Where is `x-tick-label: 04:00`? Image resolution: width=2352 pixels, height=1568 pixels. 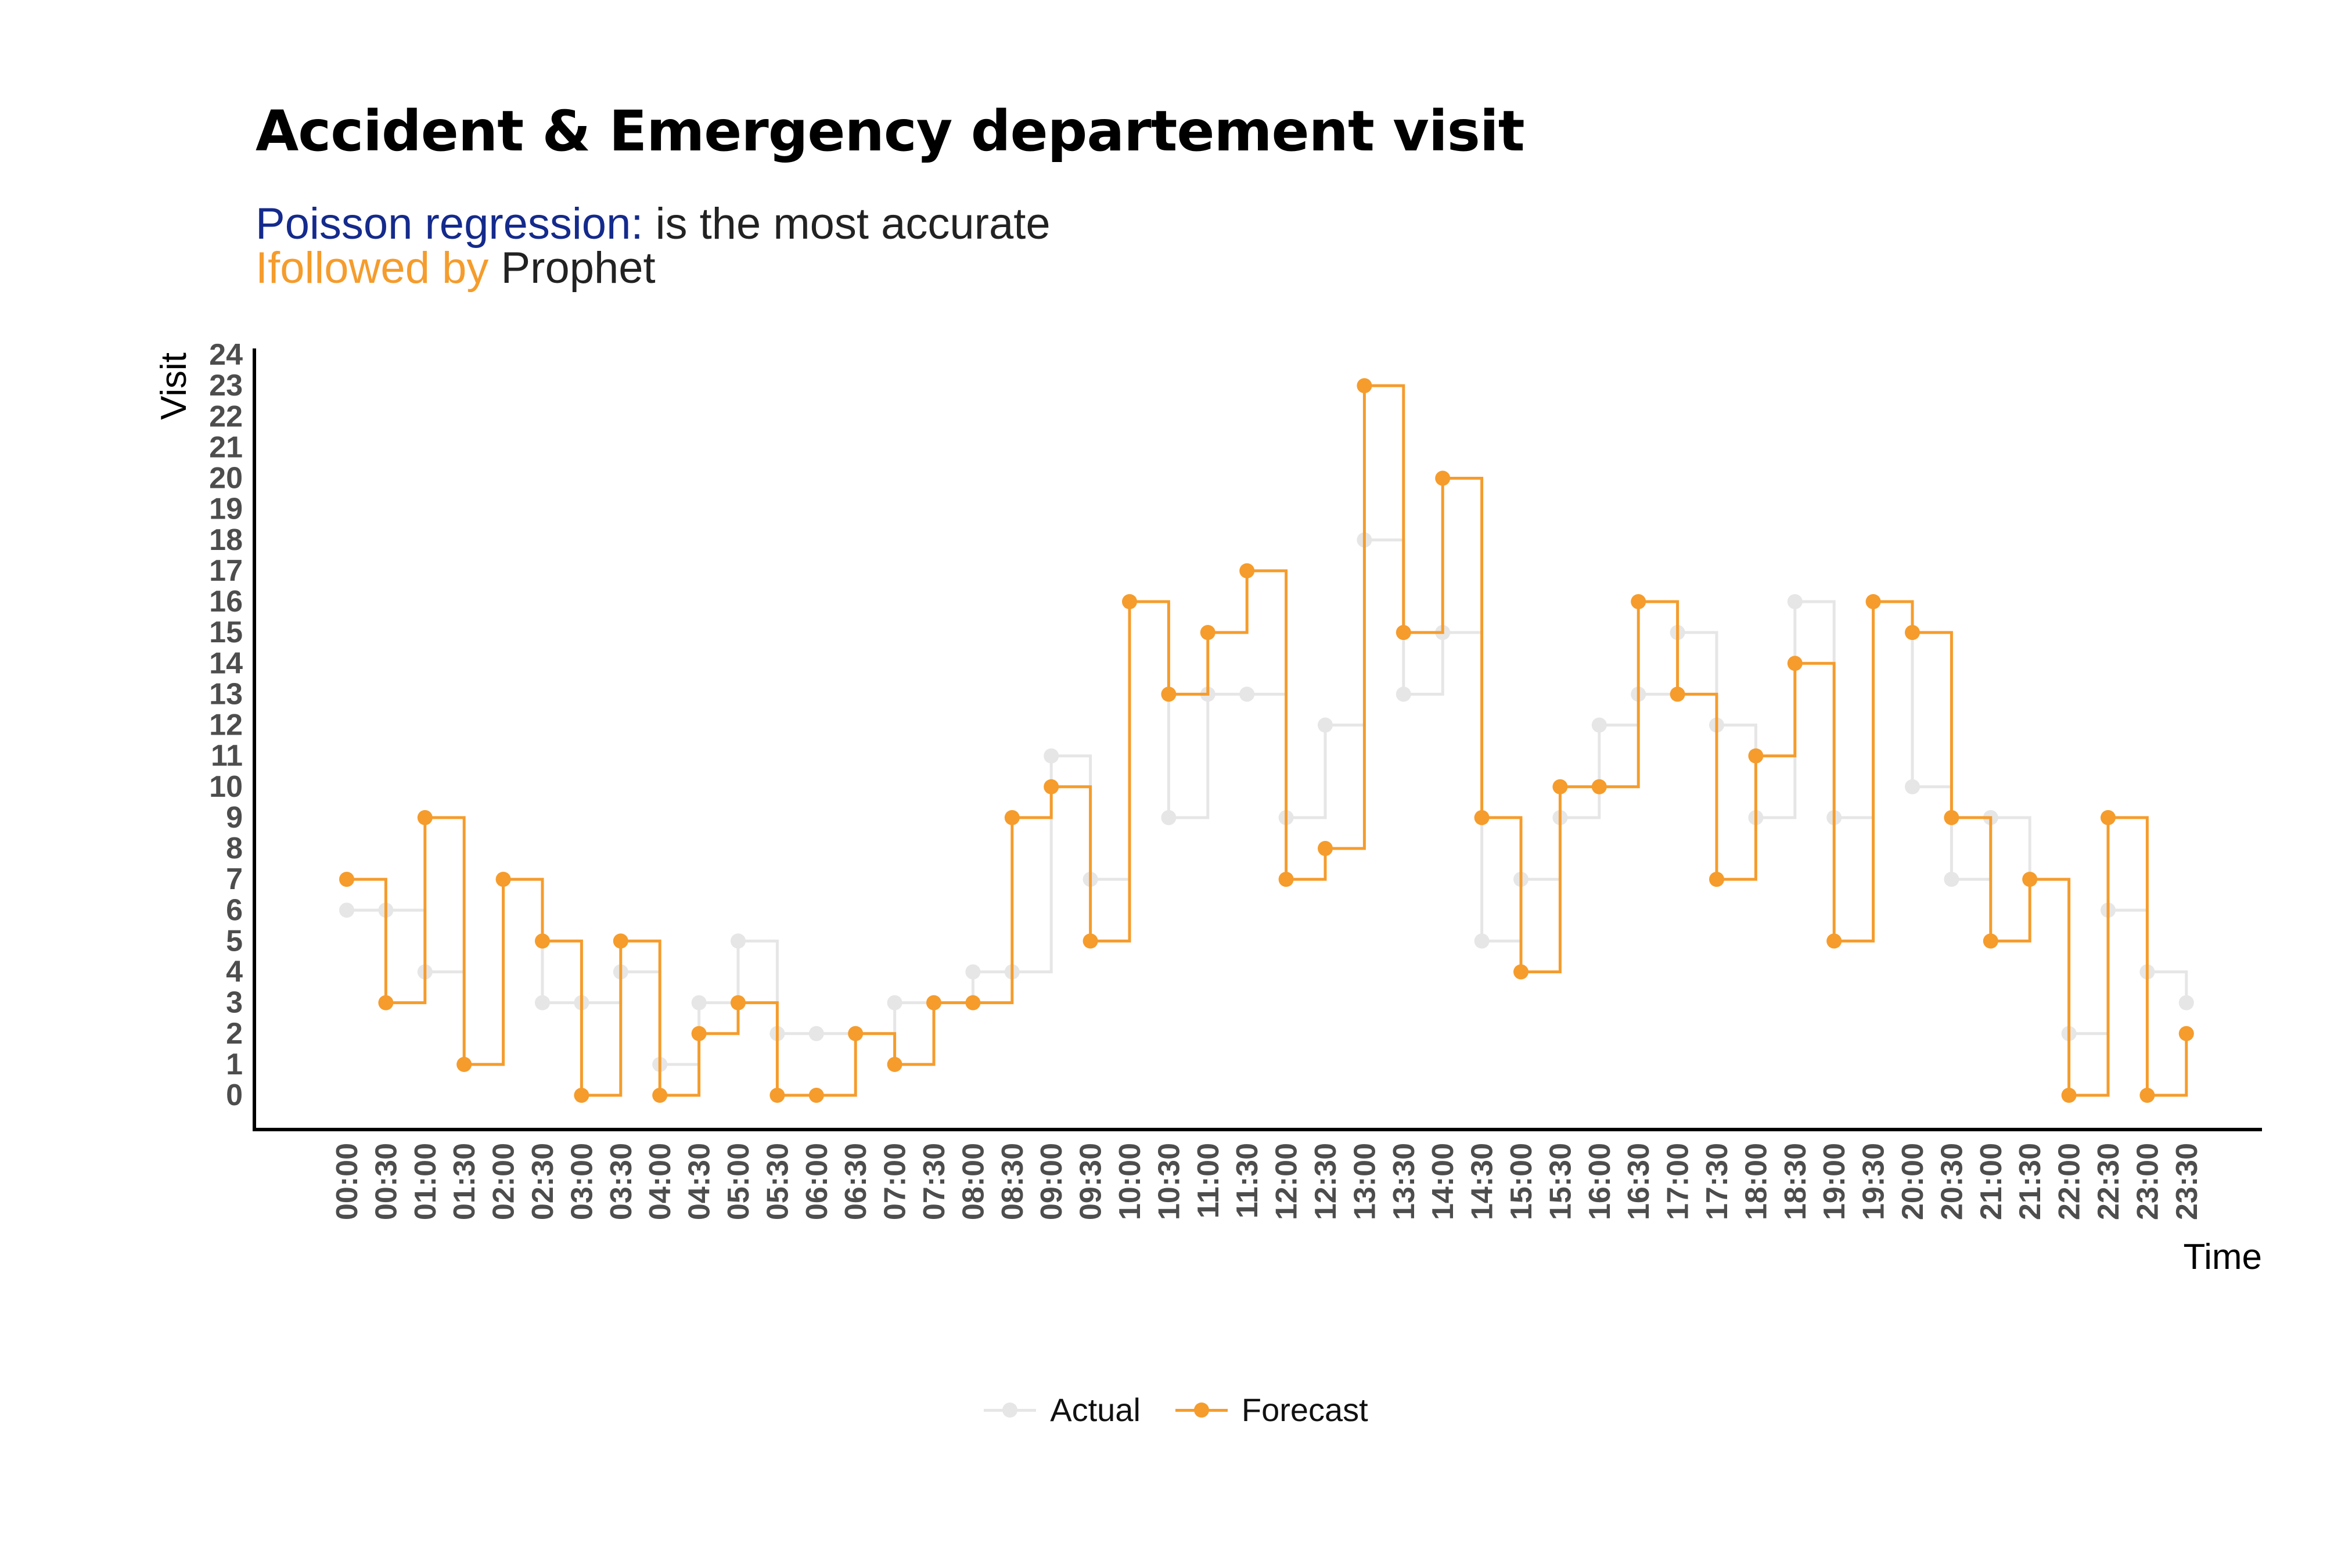
x-tick-label: 04:00 is located at coordinates (660, 1181).